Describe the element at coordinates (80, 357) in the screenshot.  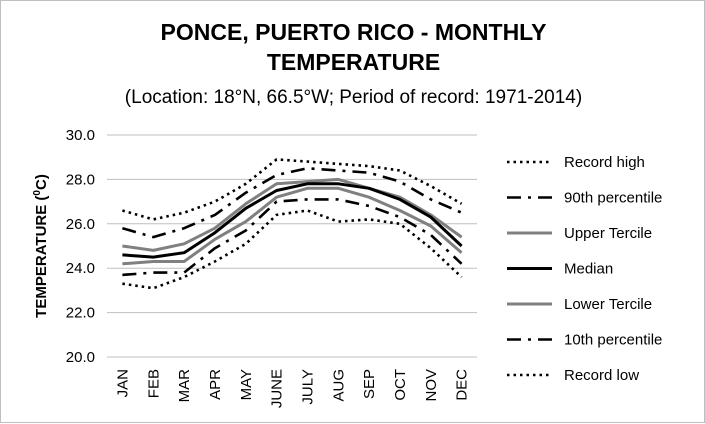
I see `y-tick-label: 20.0` at that location.